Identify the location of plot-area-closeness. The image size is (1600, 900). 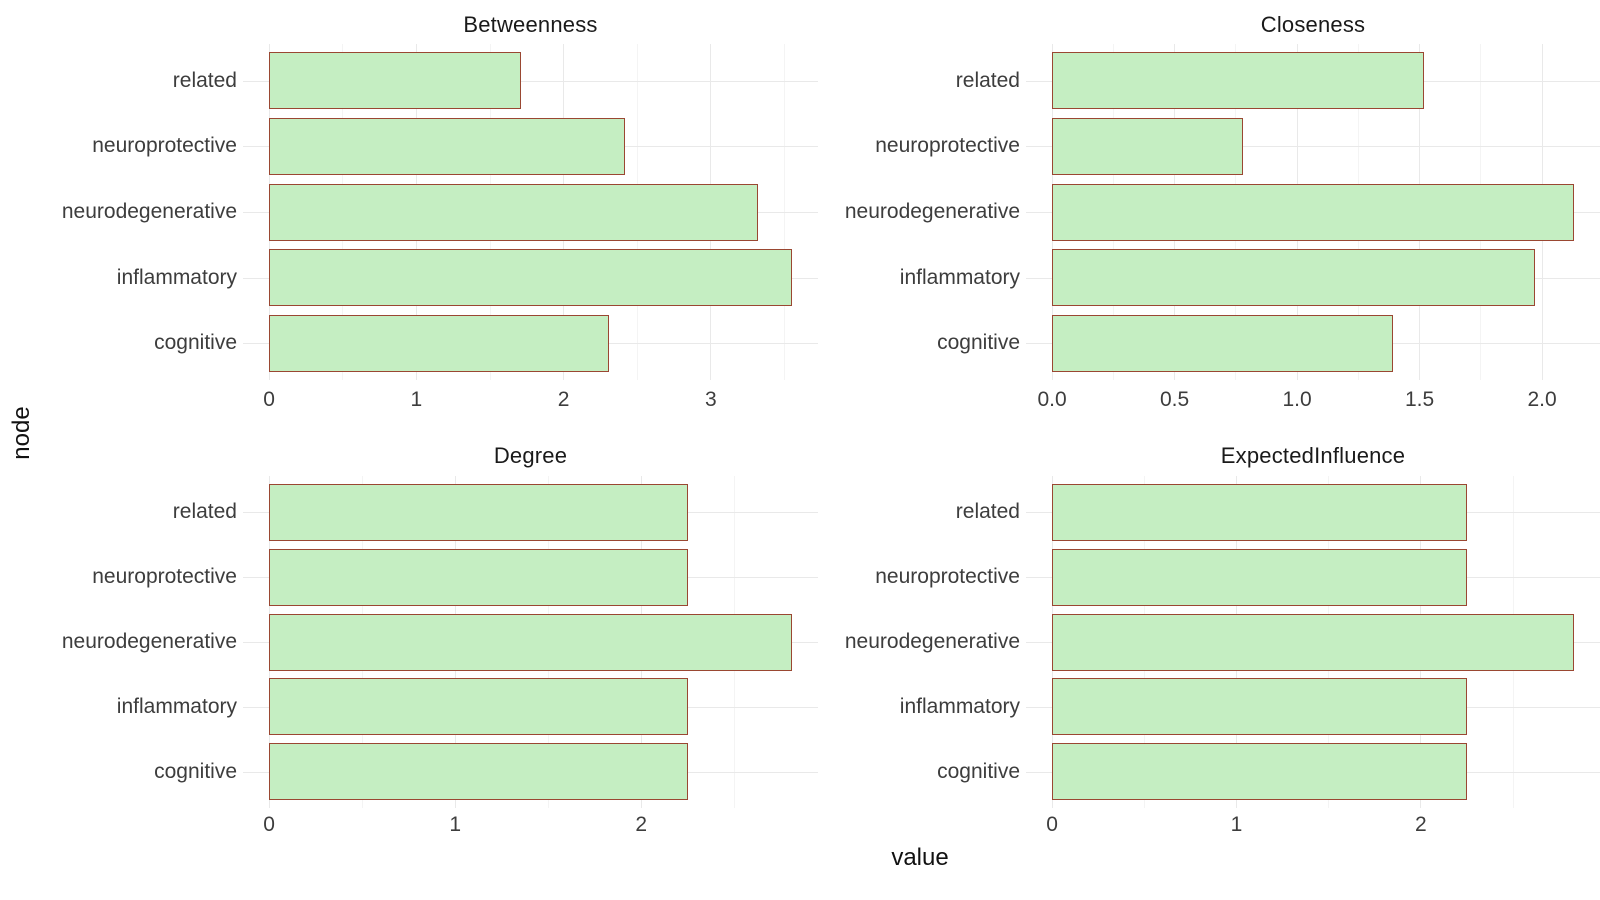
(1313, 212).